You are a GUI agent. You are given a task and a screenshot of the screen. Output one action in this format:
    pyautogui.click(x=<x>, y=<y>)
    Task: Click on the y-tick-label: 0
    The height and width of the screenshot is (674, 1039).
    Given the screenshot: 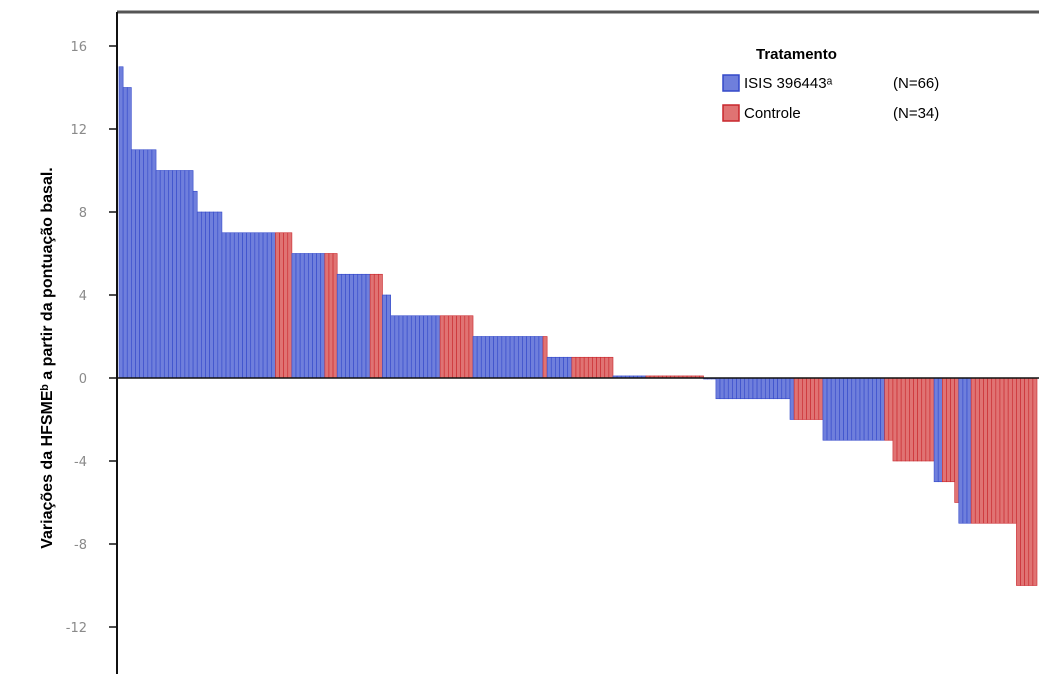 What is the action you would take?
    pyautogui.click(x=83, y=379)
    